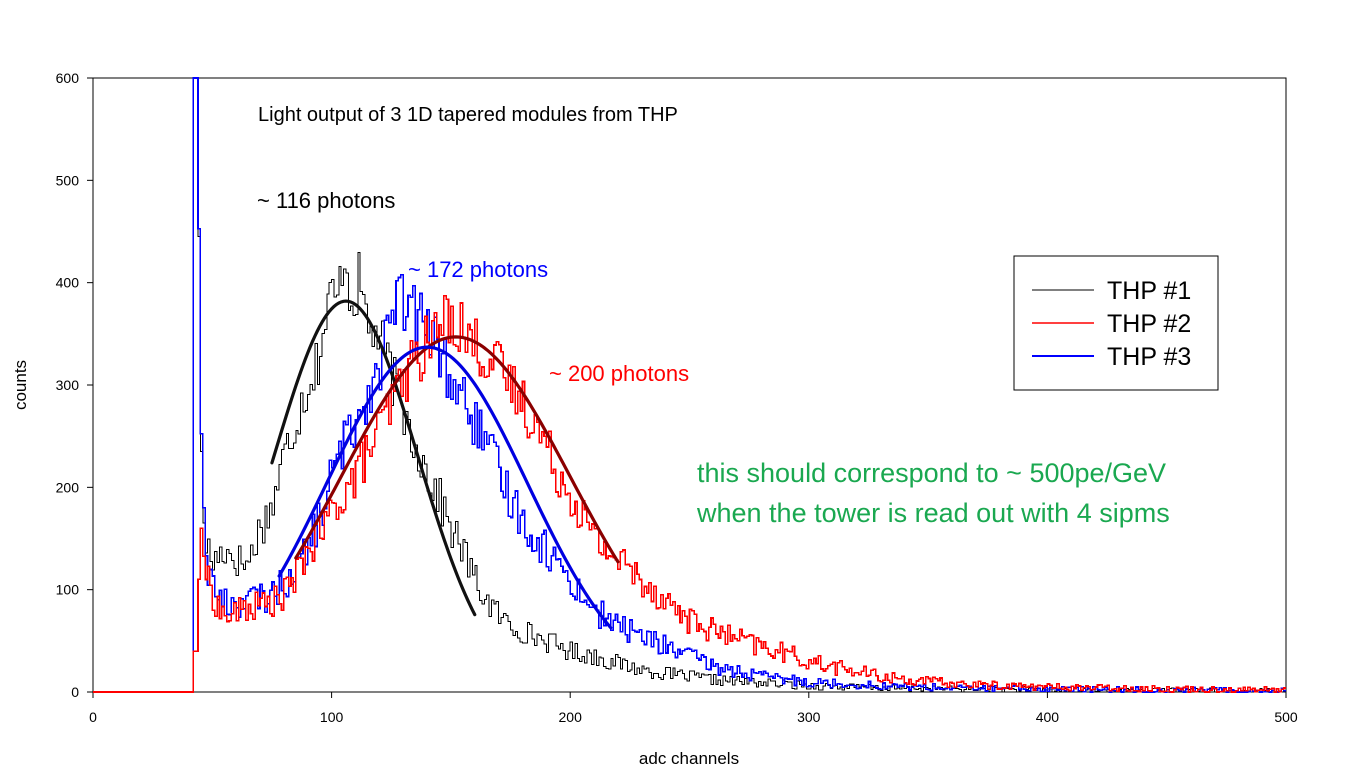 Image resolution: width=1365 pixels, height=778 pixels. What do you see at coordinates (571, 717) in the screenshot?
I see `x-tick-label: 200` at bounding box center [571, 717].